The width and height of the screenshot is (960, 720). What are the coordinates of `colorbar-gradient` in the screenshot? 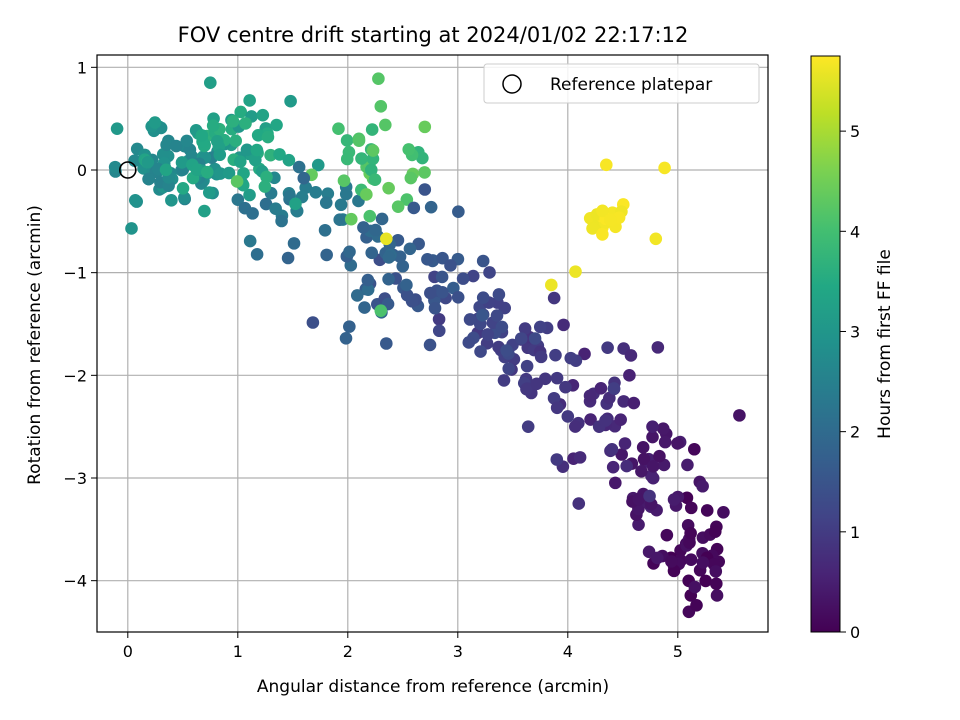 It's located at (825, 344).